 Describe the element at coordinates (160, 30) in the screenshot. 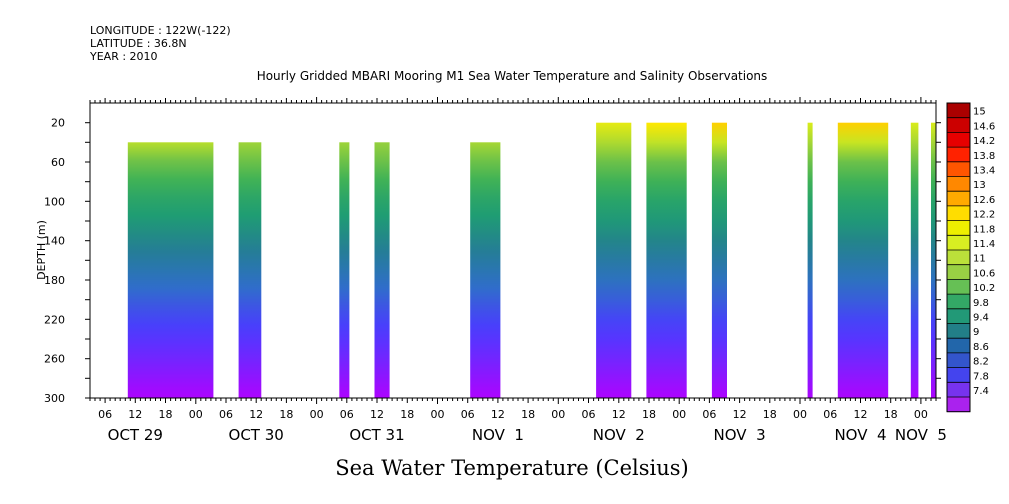

I see `longitude-label: LONGITUDE : 122W(-122)` at that location.